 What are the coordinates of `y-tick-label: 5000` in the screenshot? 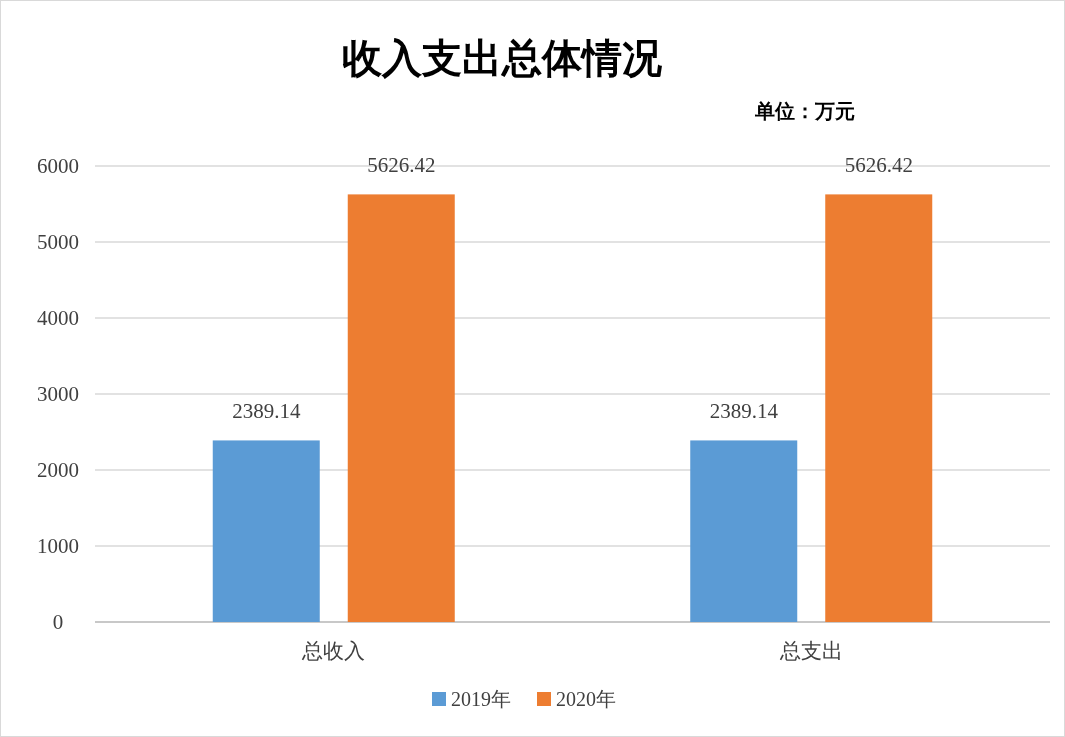 It's located at (58, 242).